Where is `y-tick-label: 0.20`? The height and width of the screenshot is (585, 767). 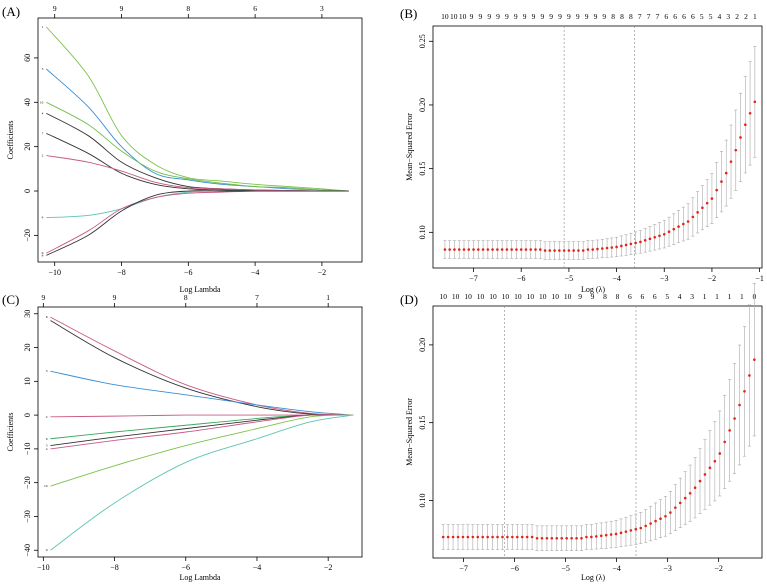
y-tick-label: 0.20 is located at coordinates (422, 345).